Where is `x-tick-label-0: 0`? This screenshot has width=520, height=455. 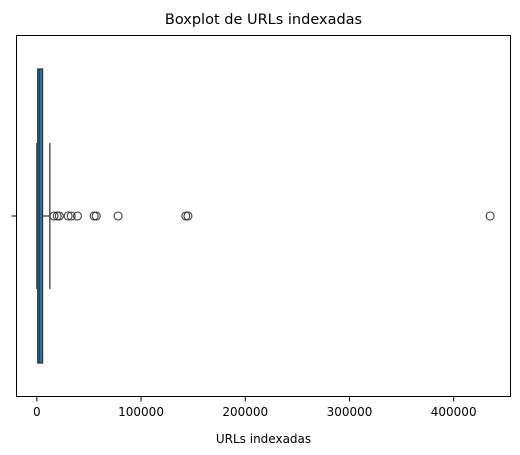 x-tick-label-0: 0 is located at coordinates (37, 412).